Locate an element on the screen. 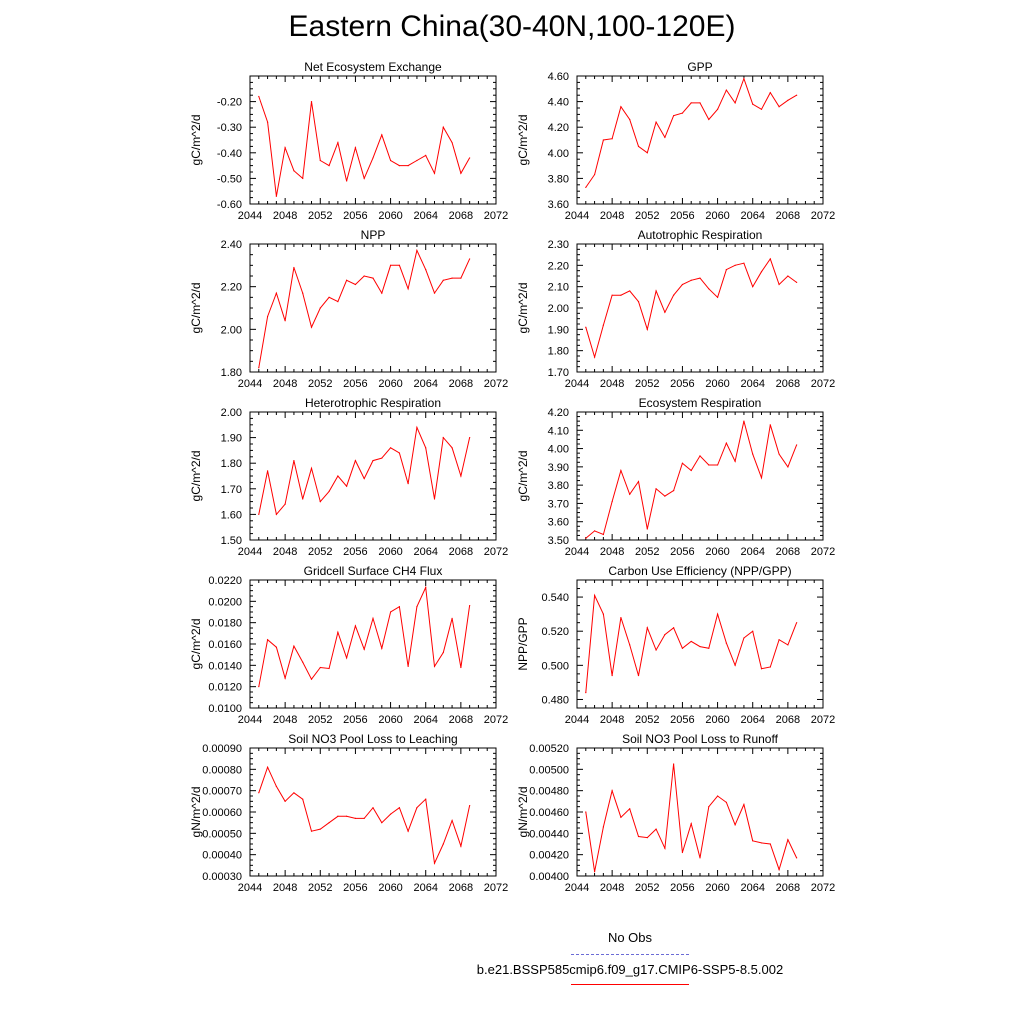 The image size is (1024, 1024). y-tick-label: 2.20 is located at coordinates (231, 288).